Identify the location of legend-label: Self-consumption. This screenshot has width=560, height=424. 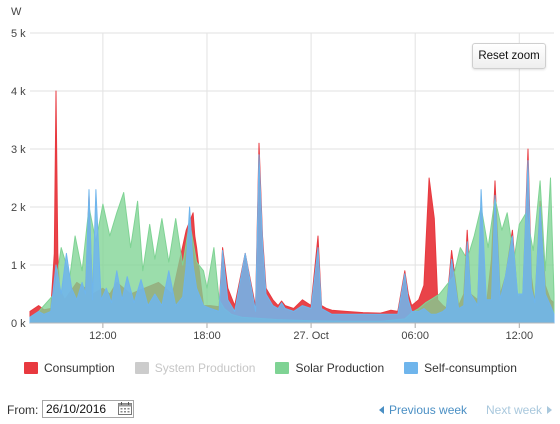
(470, 368).